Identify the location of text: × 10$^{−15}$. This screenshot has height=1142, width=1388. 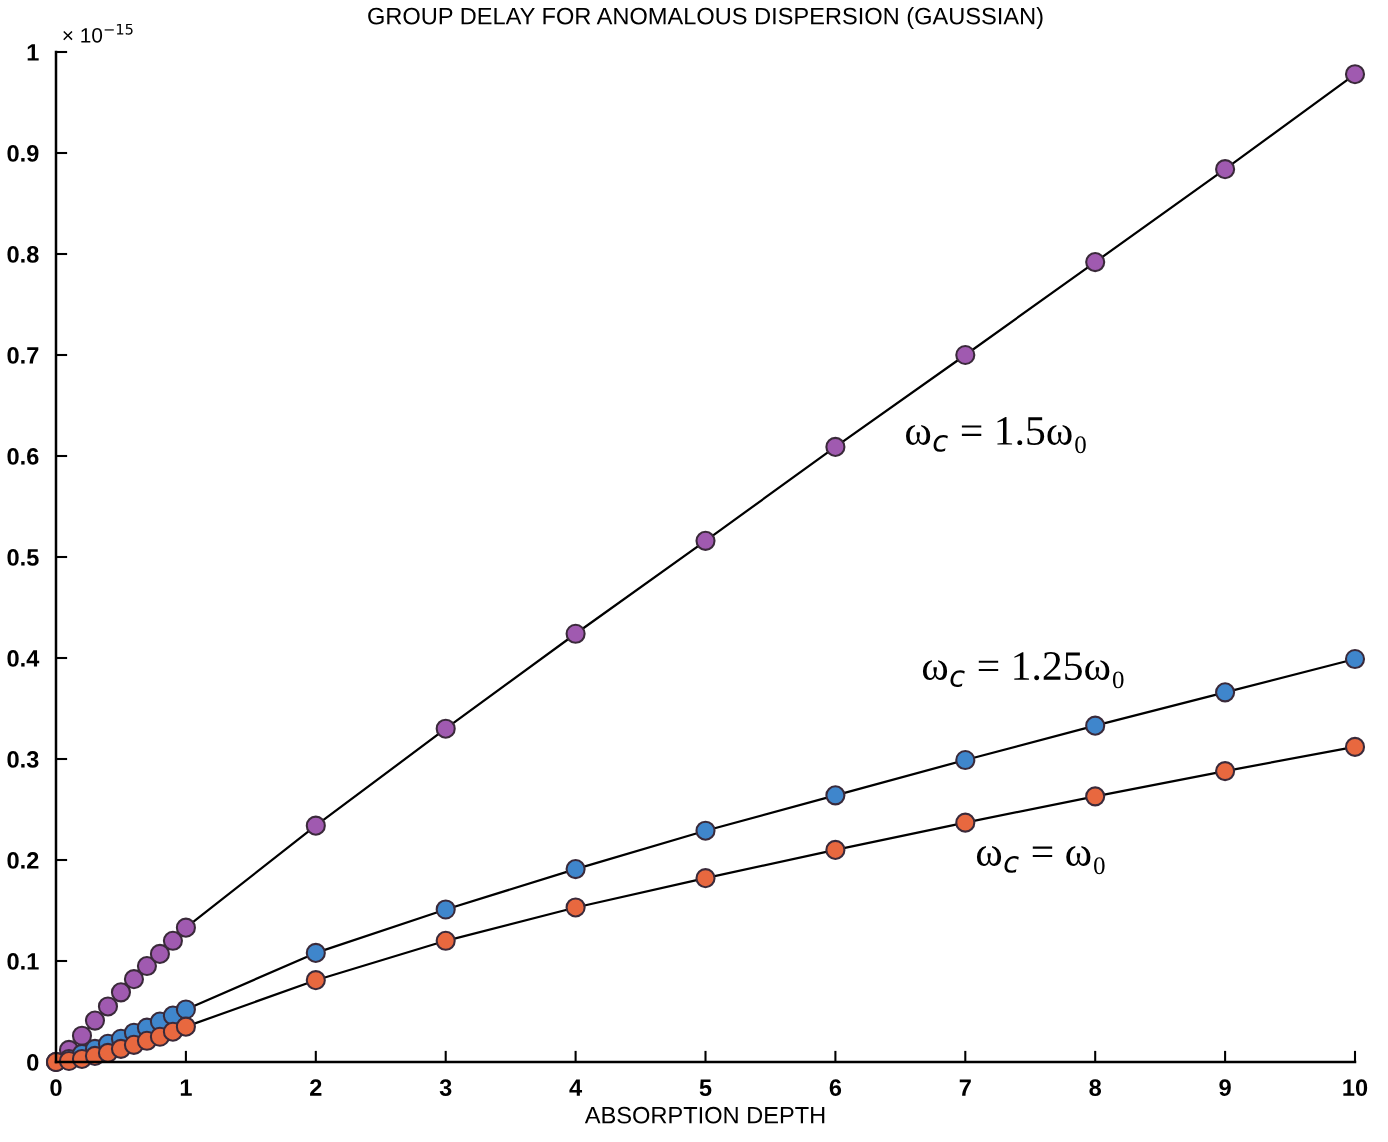
(98, 33).